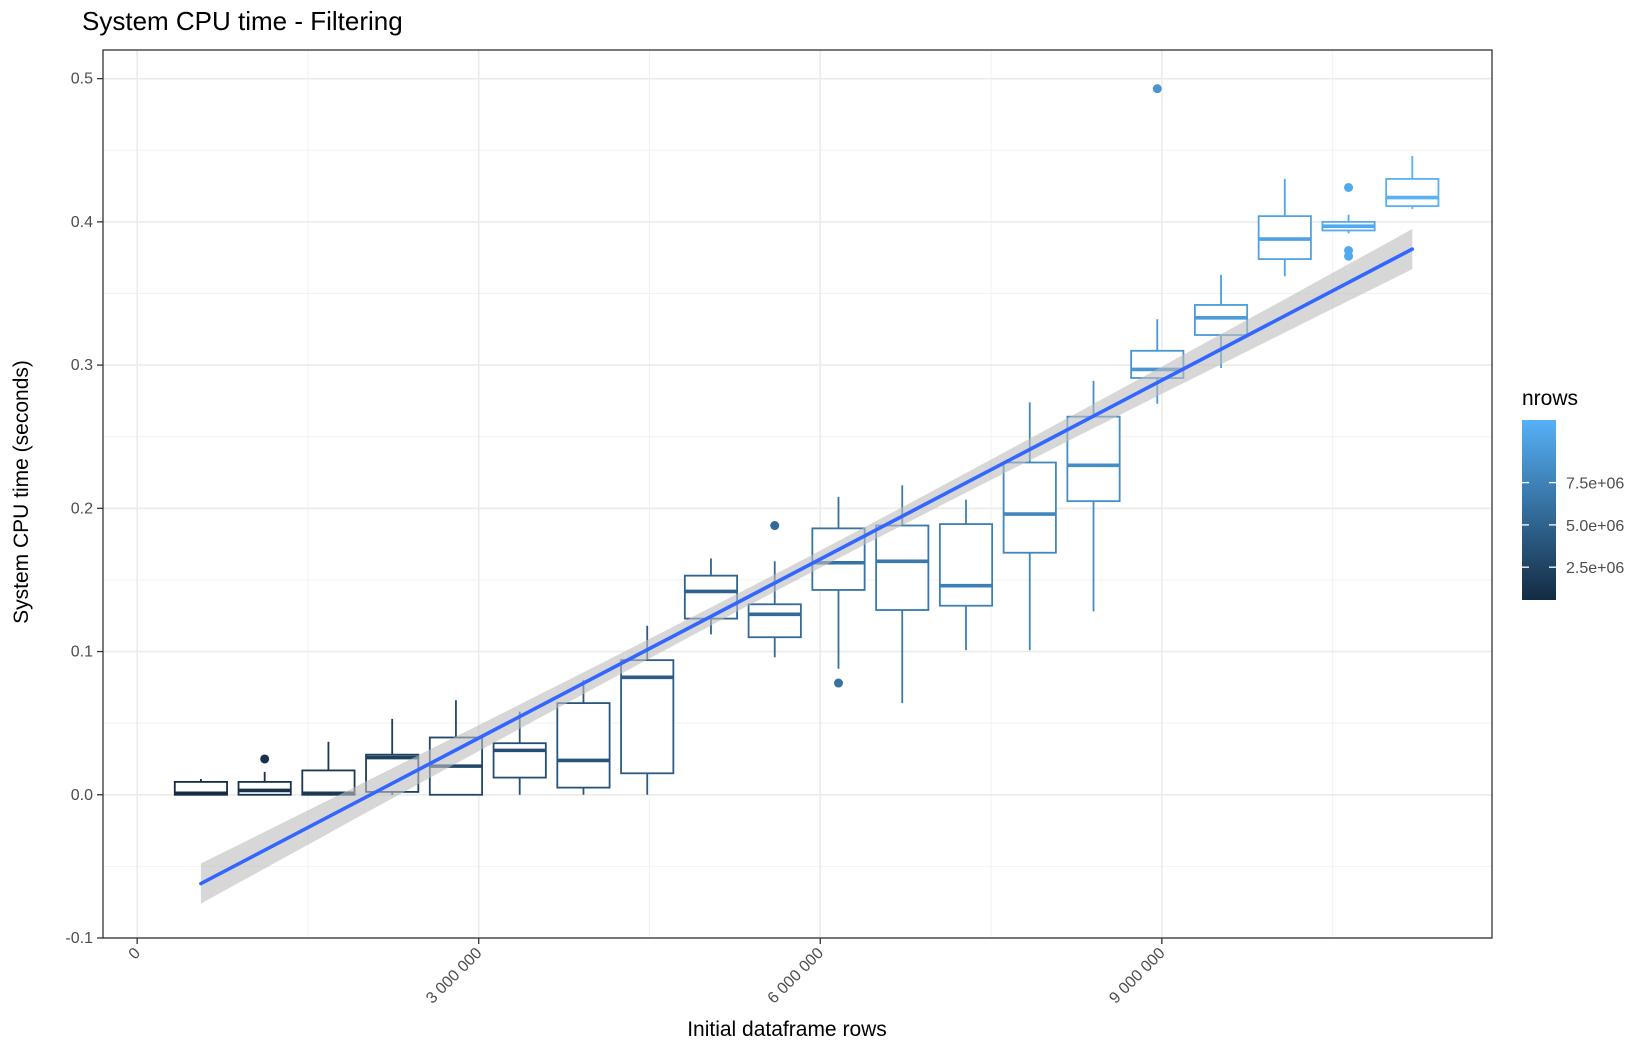 The image size is (1650, 1050). What do you see at coordinates (1137, 976) in the screenshot?
I see `x-tick-label: 9 000 000` at bounding box center [1137, 976].